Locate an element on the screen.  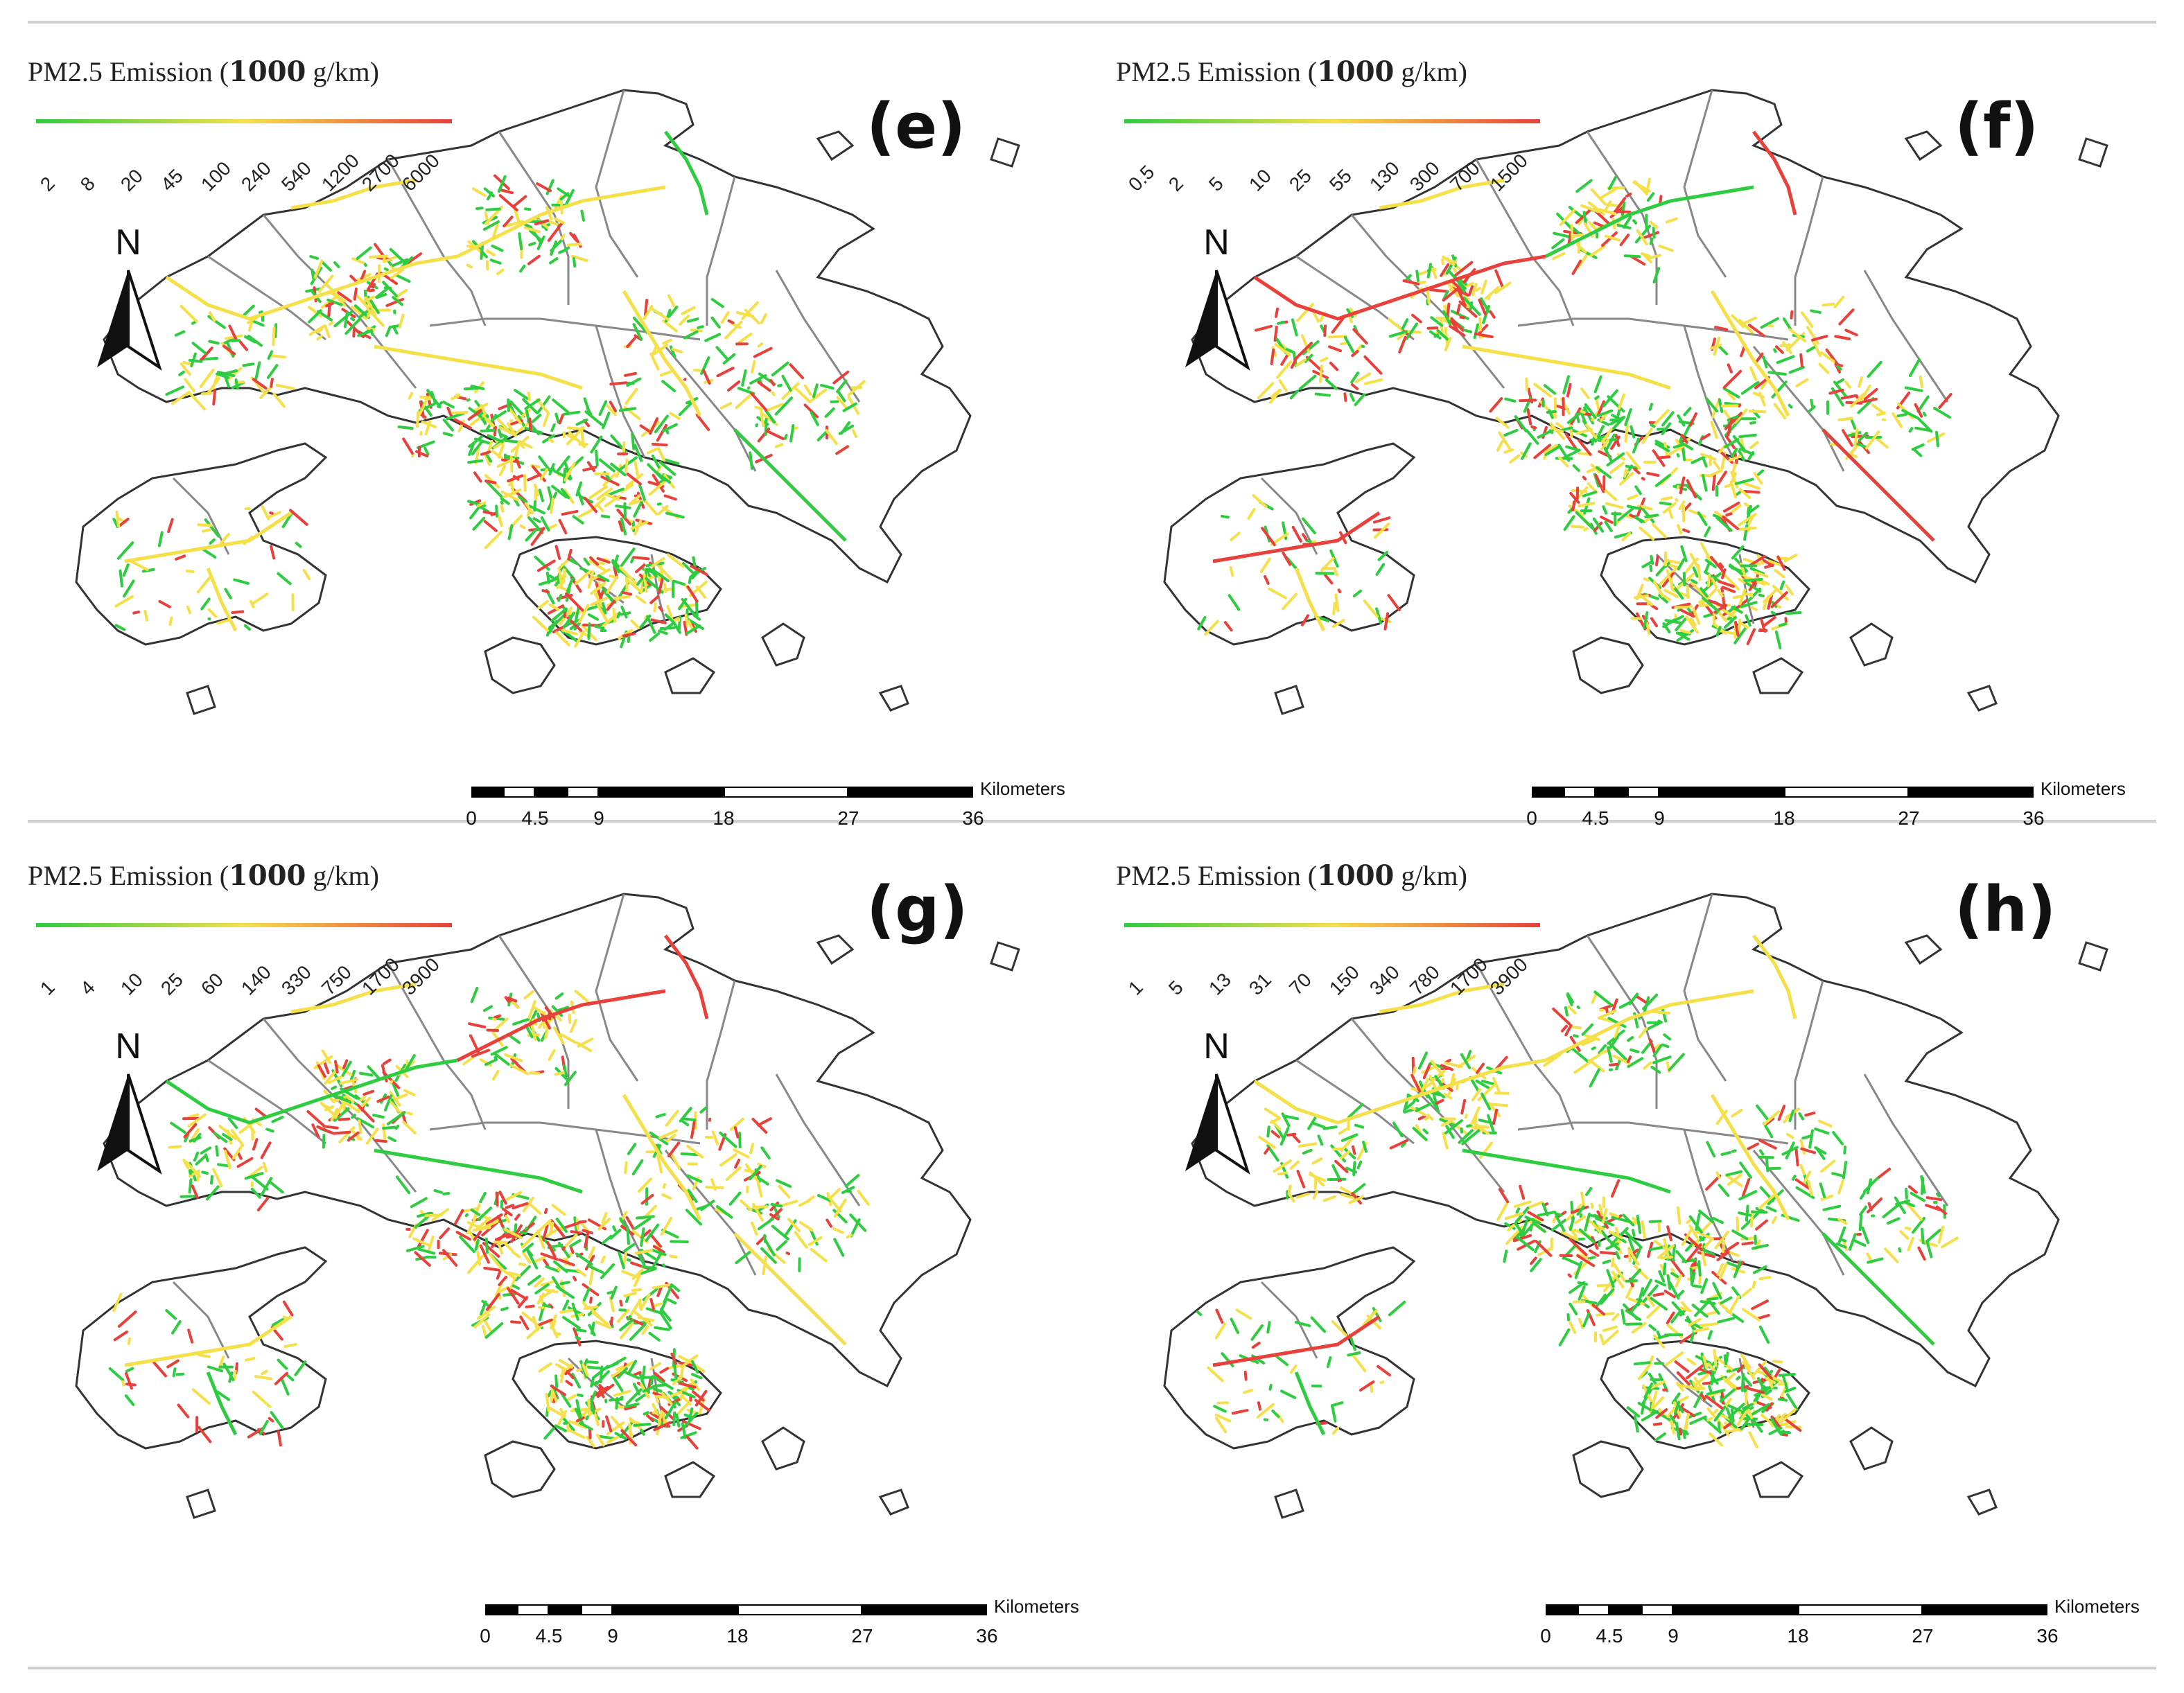
panel-label: (h) is located at coordinates (2005, 909).